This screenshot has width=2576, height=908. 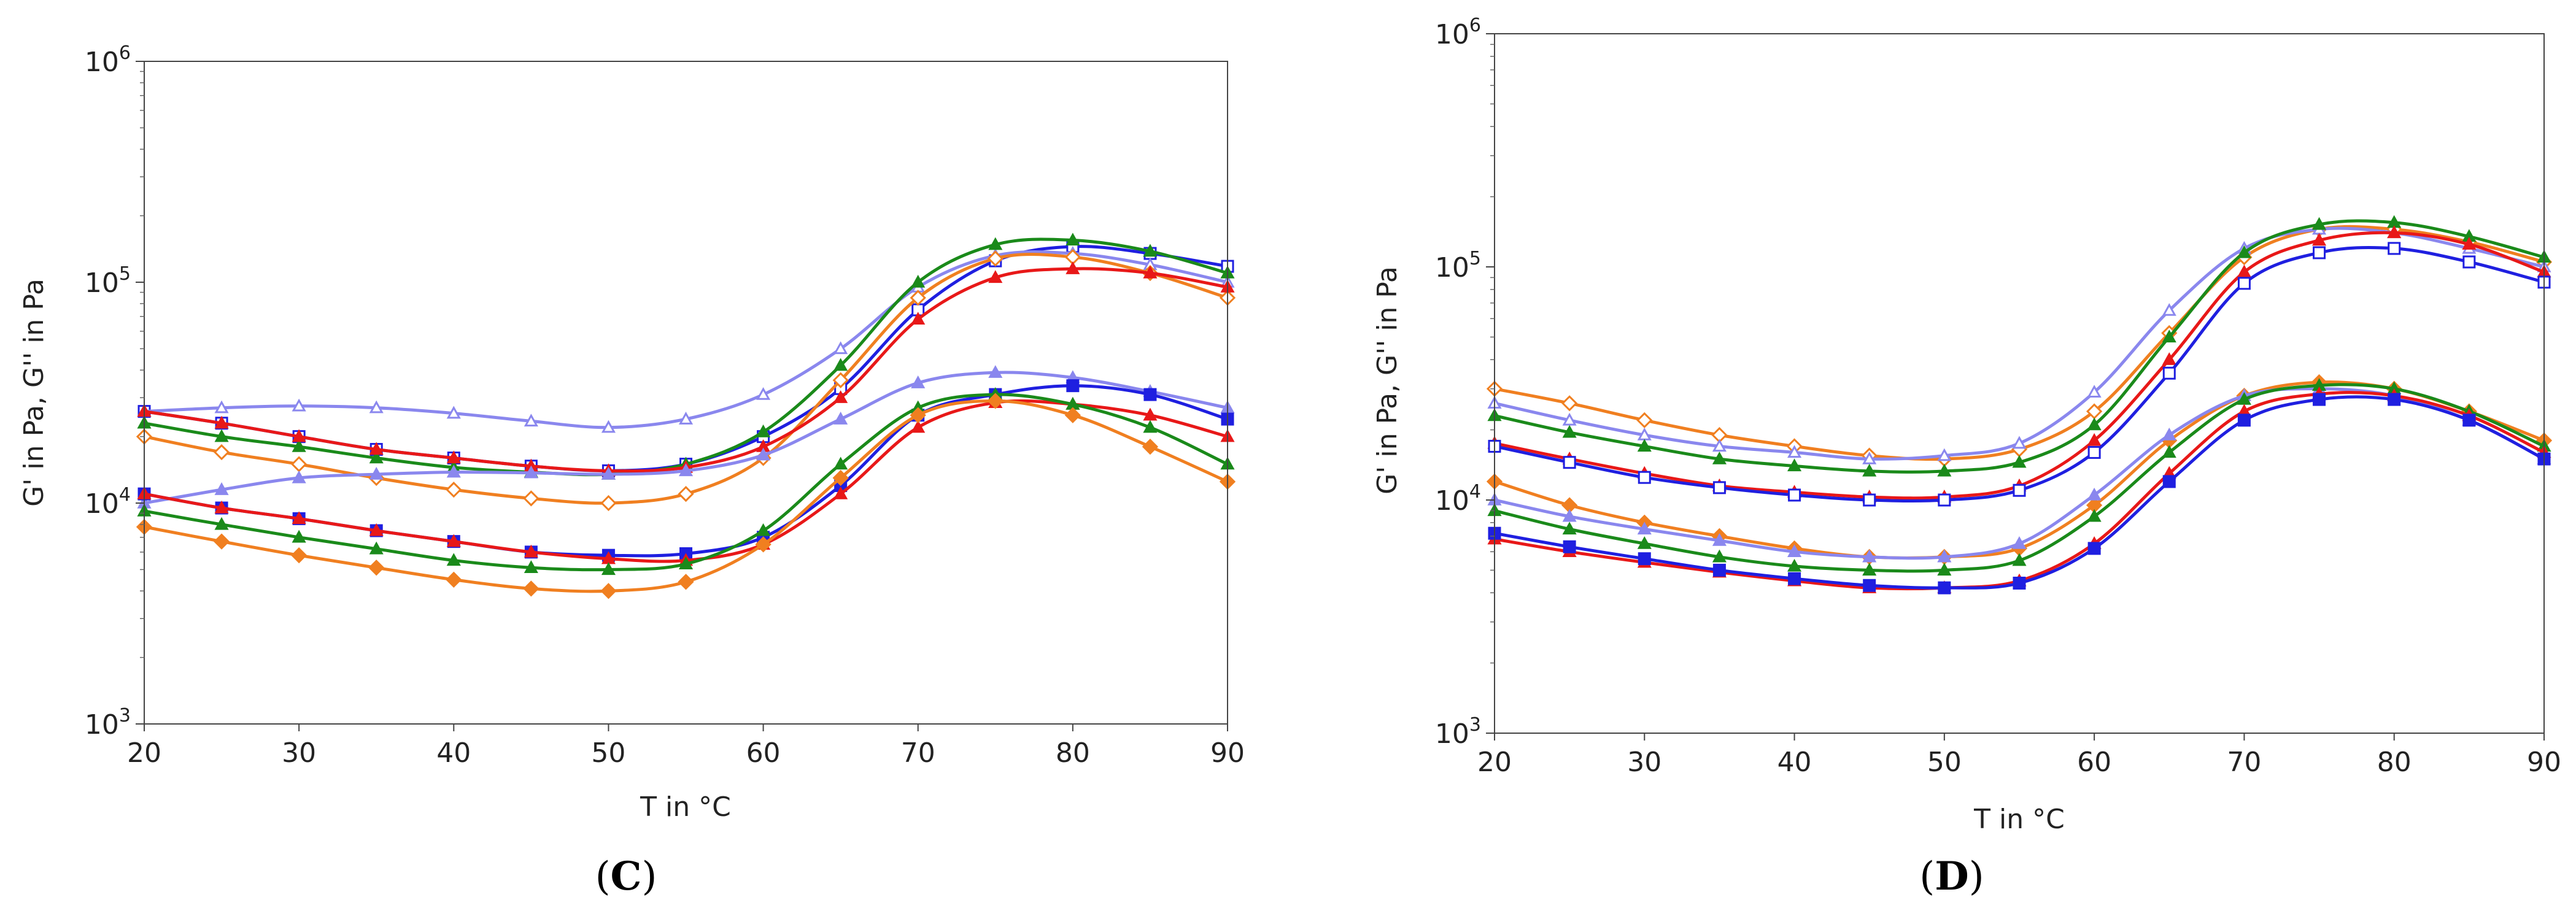 I want to click on x-tick-label: 80, so click(x=2394, y=762).